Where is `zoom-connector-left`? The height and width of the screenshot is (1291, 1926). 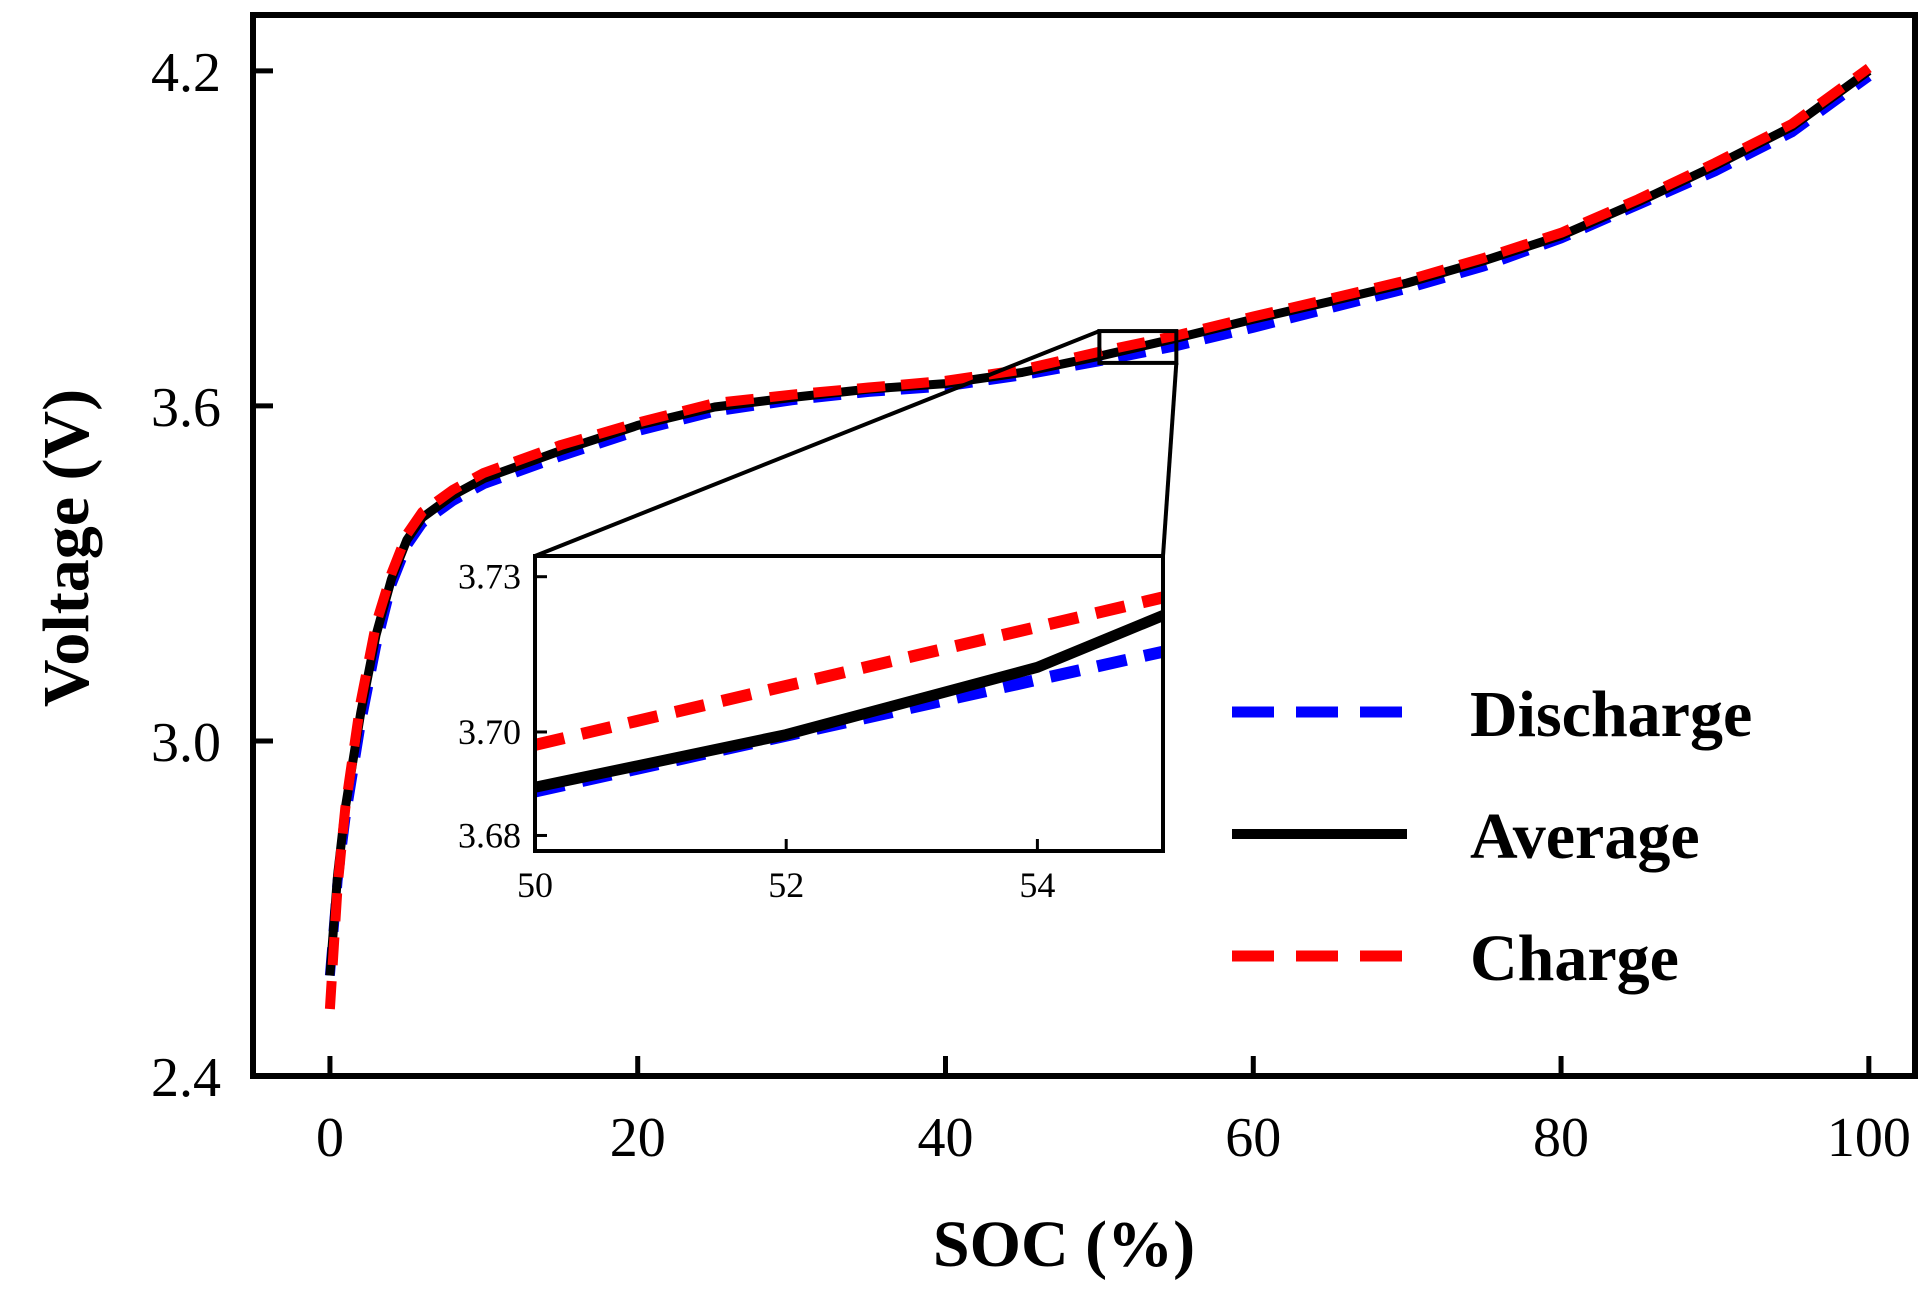
zoom-connector-left is located at coordinates (817, 443).